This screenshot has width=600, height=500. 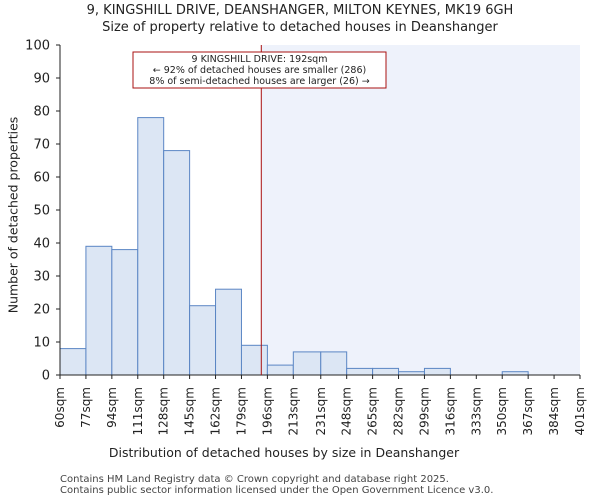 I want to click on y-axis-label: Number of detached properties, so click(x=12, y=215).